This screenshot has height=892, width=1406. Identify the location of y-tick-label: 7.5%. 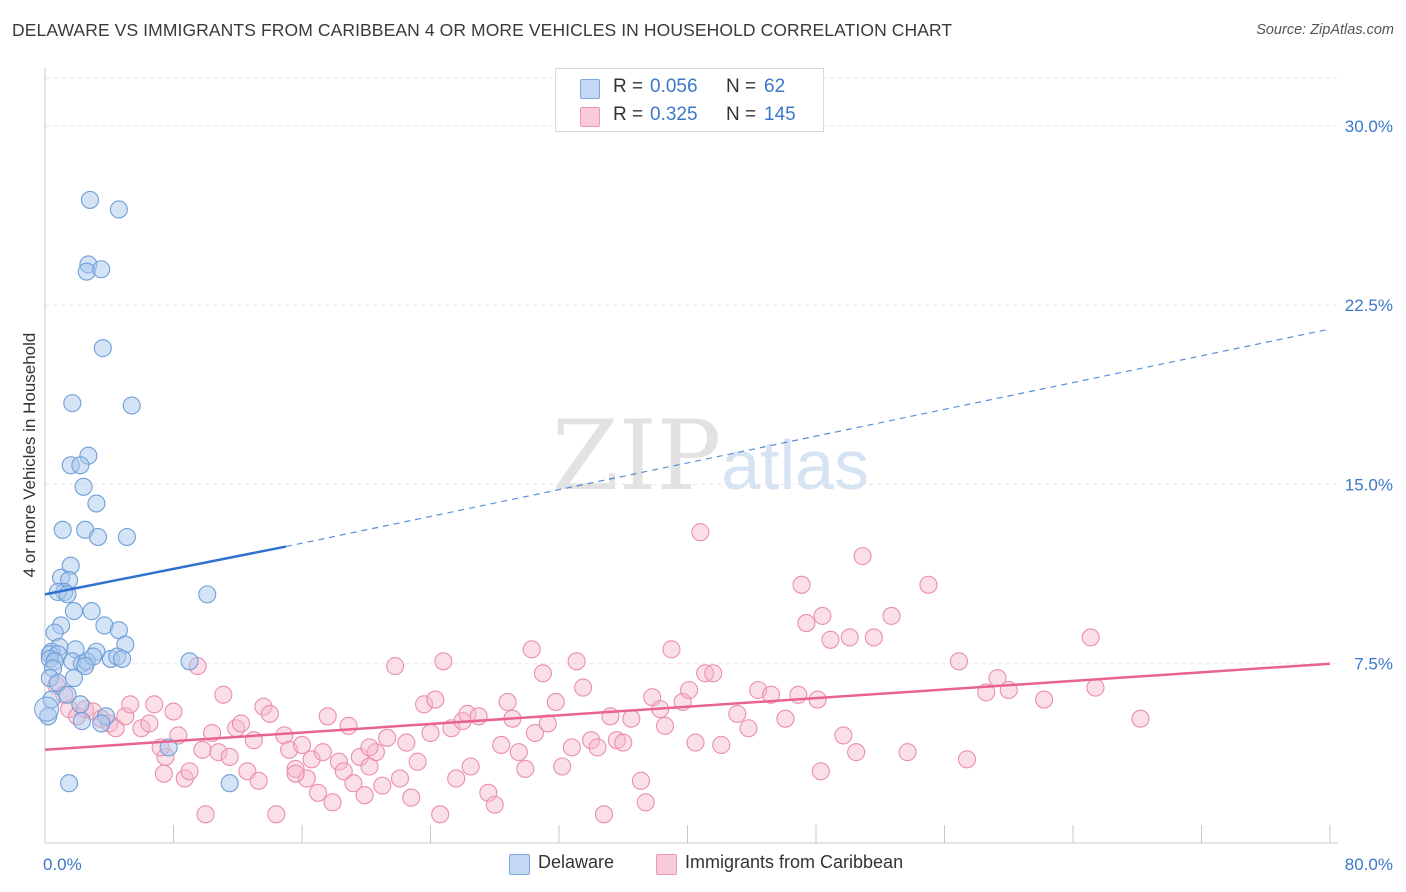
(1373, 664).